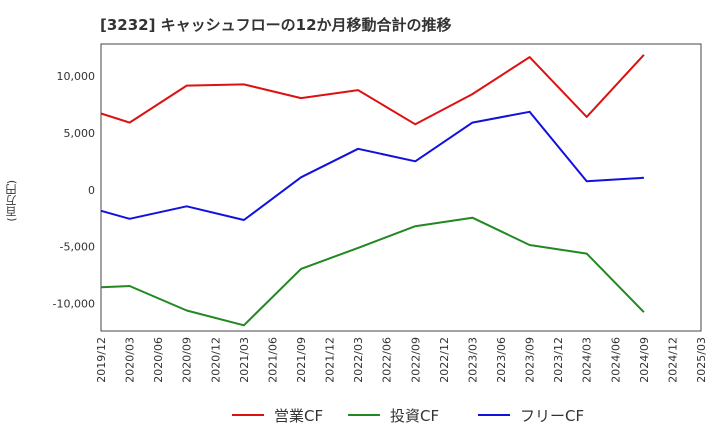 The height and width of the screenshot is (440, 720). What do you see at coordinates (587, 360) in the screenshot?
I see `x-tick-label: 2024/03` at bounding box center [587, 360].